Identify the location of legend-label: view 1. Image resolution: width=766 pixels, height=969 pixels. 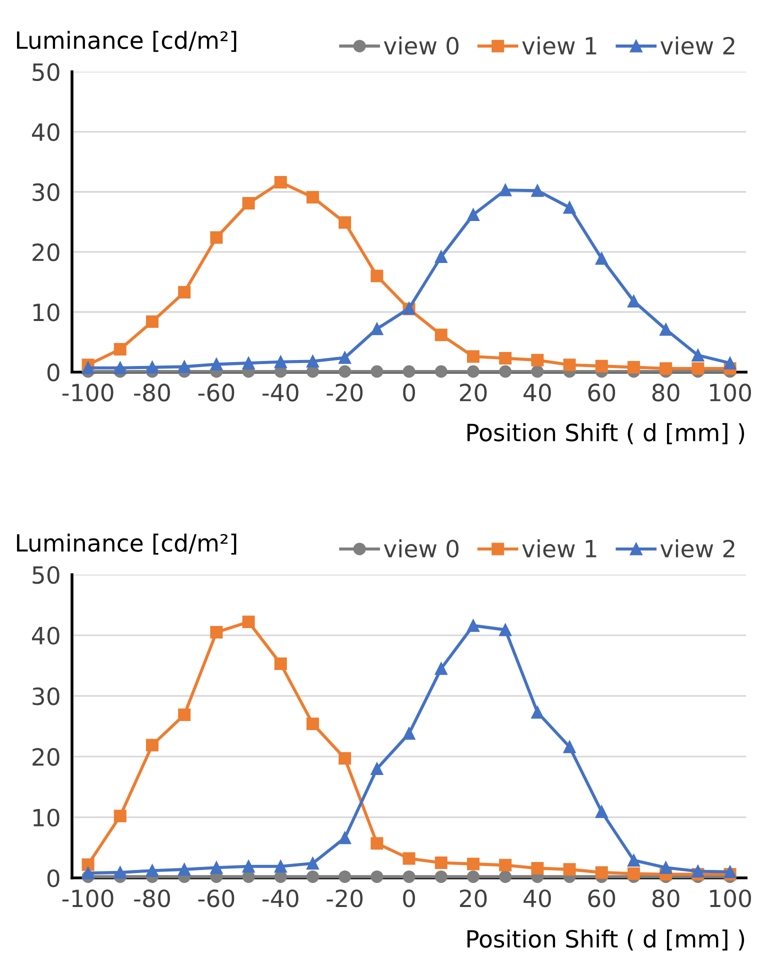
(559, 45).